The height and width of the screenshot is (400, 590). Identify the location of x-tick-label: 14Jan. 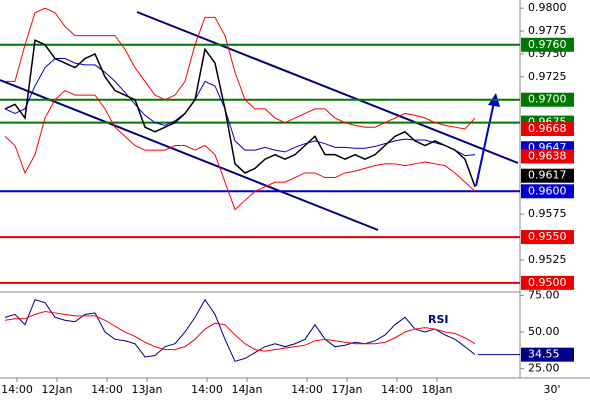
(247, 389).